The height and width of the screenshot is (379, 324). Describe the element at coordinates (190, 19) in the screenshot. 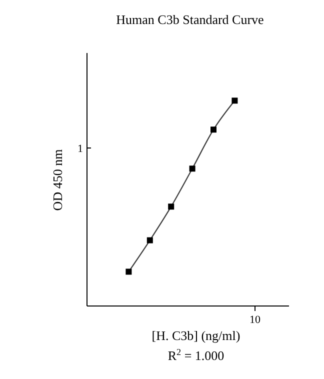

I see `chart-title: Human C3b Standard Curve` at that location.